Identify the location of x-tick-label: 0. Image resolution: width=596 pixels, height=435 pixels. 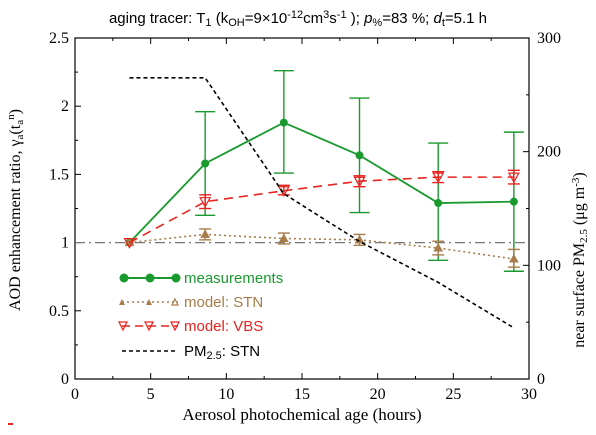
(75, 394).